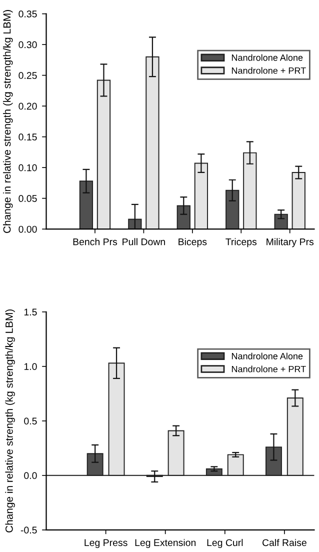 This screenshot has height=552, width=319. Describe the element at coordinates (27, 137) in the screenshot. I see `y-tick-label: 0.15` at that location.